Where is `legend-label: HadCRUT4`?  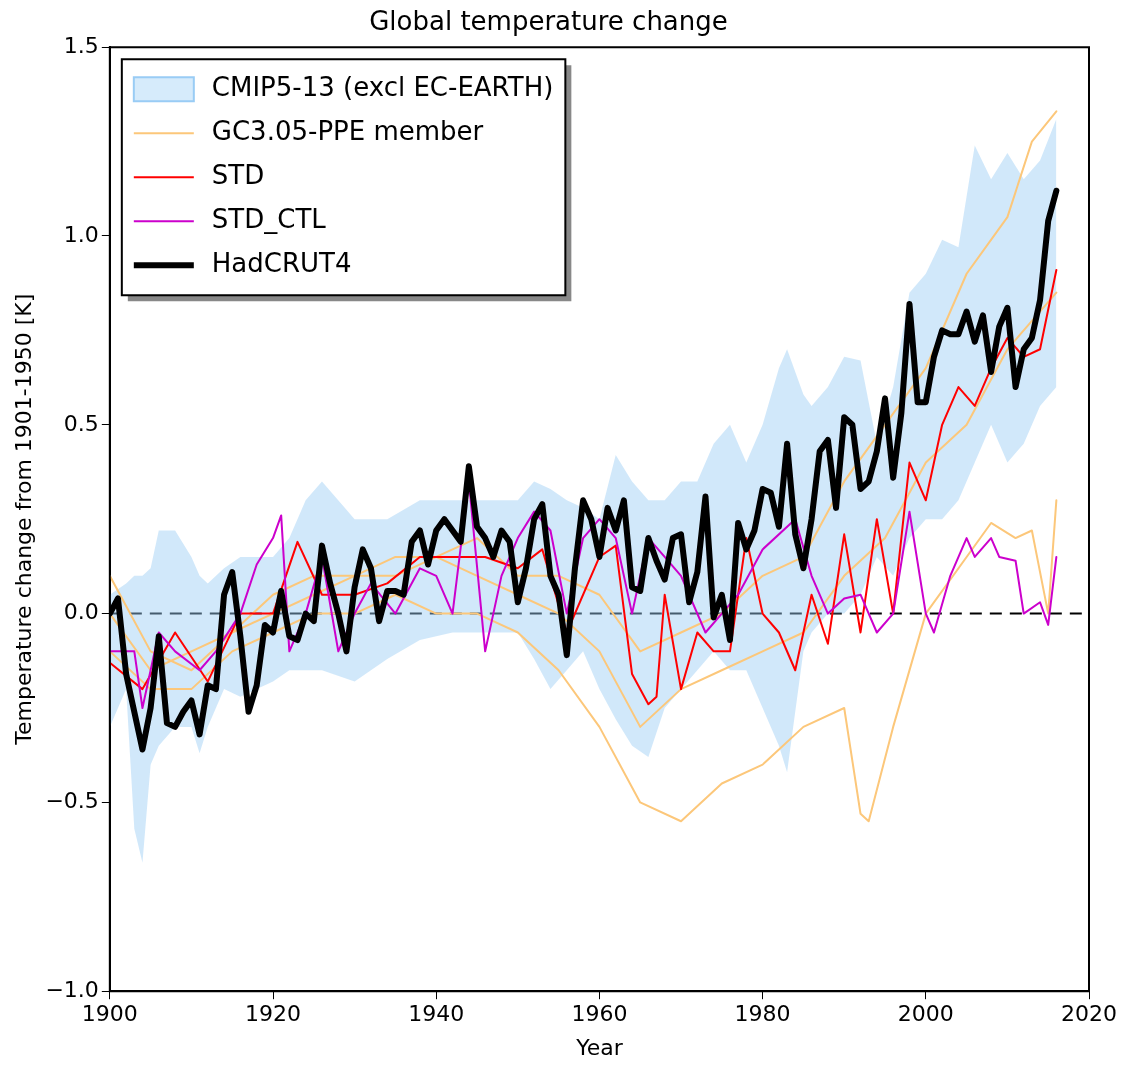 legend-label: HadCRUT4 is located at coordinates (281, 262).